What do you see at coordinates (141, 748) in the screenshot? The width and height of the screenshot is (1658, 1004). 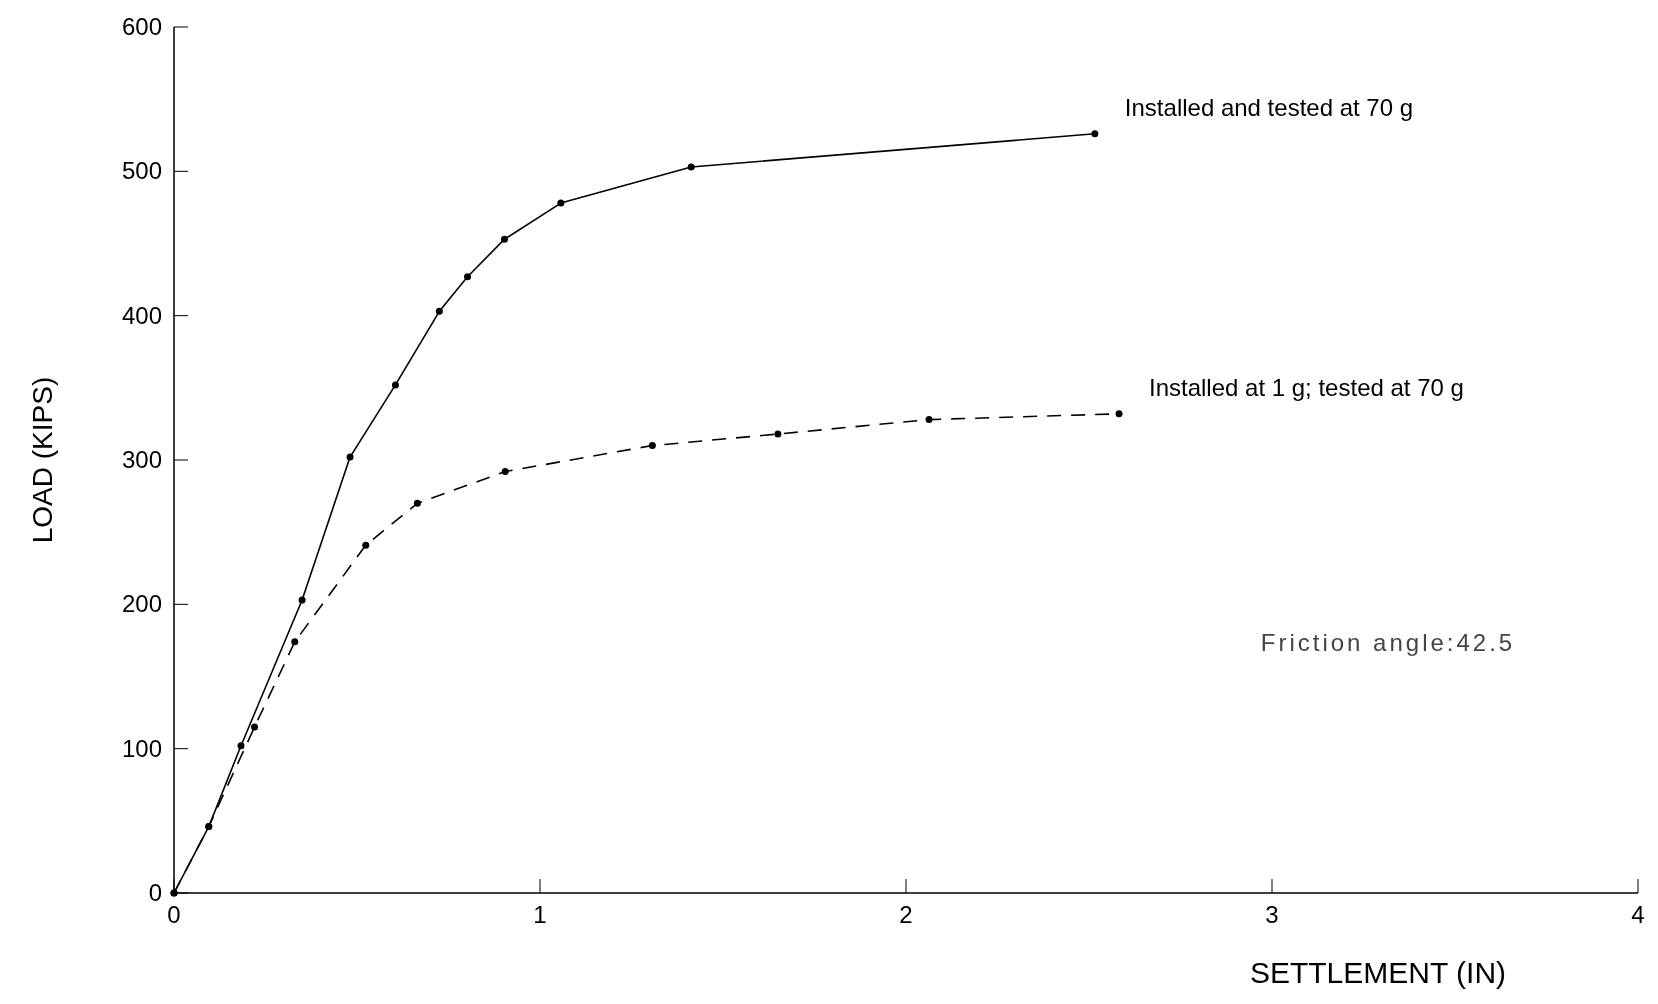 I see `y-tick-label: 100` at bounding box center [141, 748].